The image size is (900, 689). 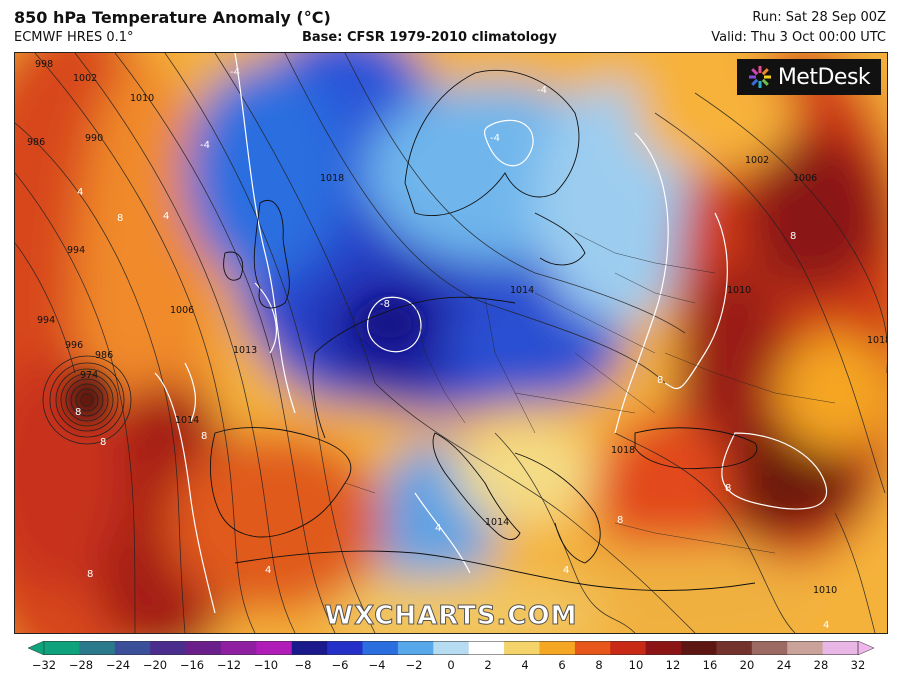 What do you see at coordinates (155, 665) in the screenshot?
I see `colorbar-tick-label: −20` at bounding box center [155, 665].